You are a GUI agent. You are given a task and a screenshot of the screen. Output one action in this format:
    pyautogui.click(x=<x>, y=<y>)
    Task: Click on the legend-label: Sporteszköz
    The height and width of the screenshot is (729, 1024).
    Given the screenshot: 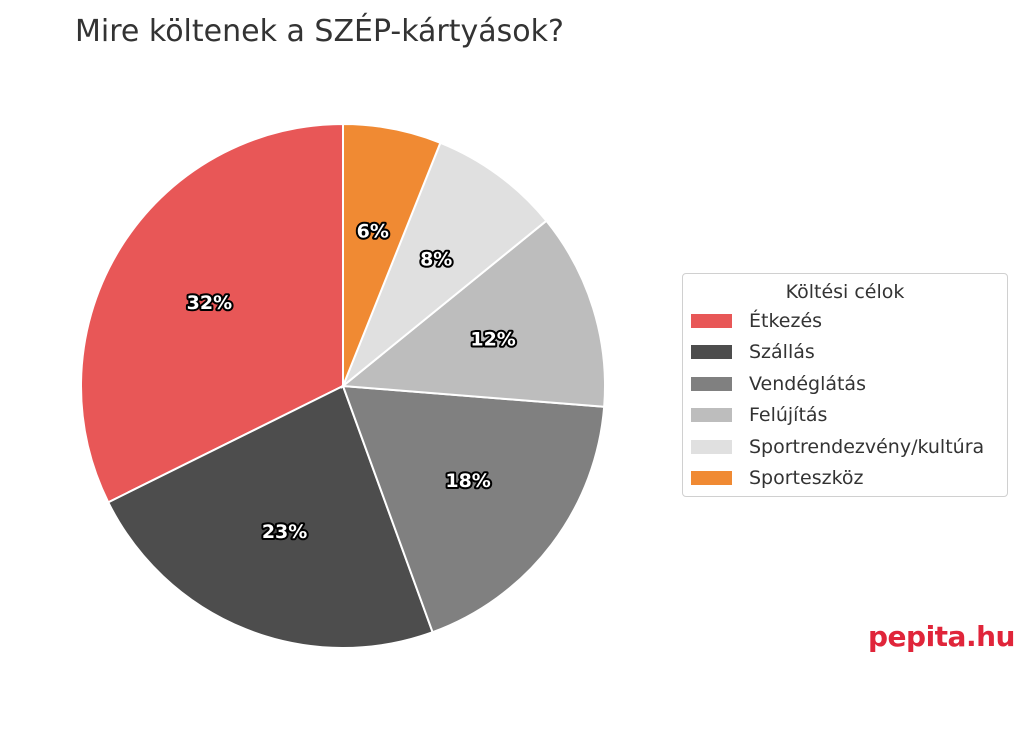 What is the action you would take?
    pyautogui.click(x=806, y=478)
    